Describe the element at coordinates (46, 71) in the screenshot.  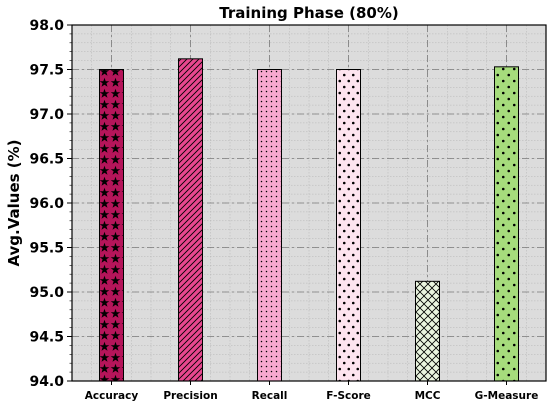
I see `y-tick-label: 97.5` at that location.